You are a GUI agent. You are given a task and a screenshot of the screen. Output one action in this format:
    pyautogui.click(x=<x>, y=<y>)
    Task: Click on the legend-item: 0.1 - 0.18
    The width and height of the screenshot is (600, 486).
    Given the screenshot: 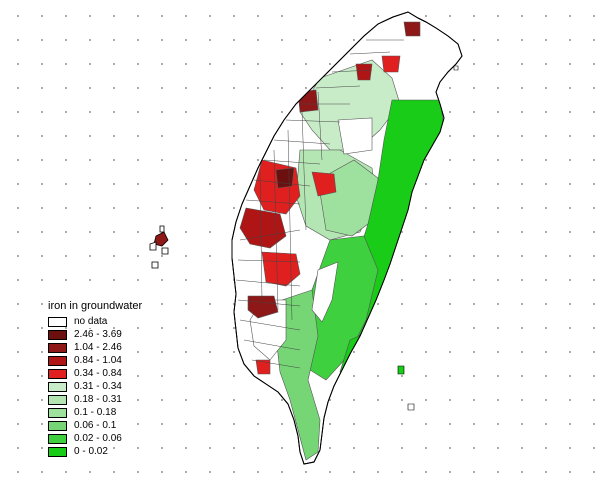 What is the action you would take?
    pyautogui.click(x=113, y=412)
    